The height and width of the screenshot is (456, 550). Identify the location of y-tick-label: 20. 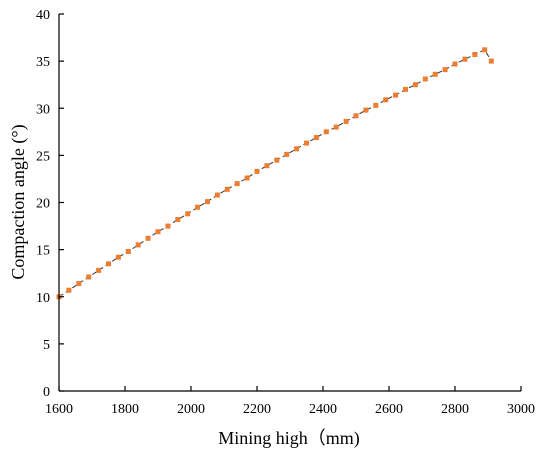
(43, 204).